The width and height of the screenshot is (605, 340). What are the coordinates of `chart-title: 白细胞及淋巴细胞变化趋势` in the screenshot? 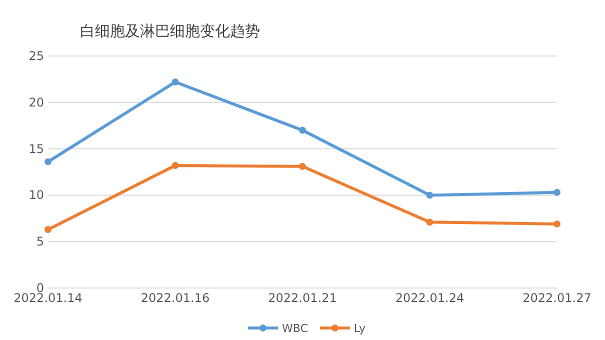 It's located at (170, 31).